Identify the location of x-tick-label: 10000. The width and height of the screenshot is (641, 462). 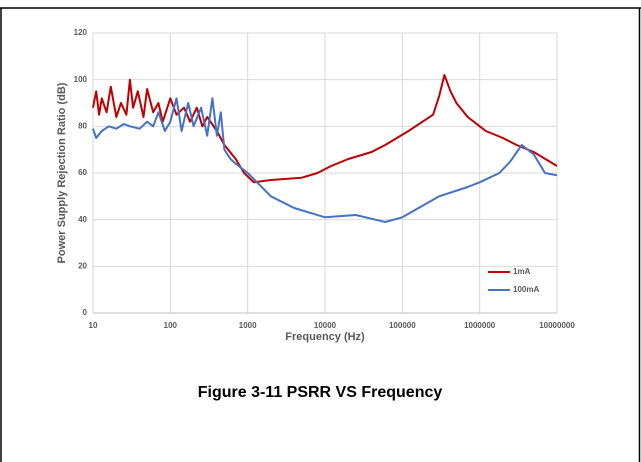
(325, 325).